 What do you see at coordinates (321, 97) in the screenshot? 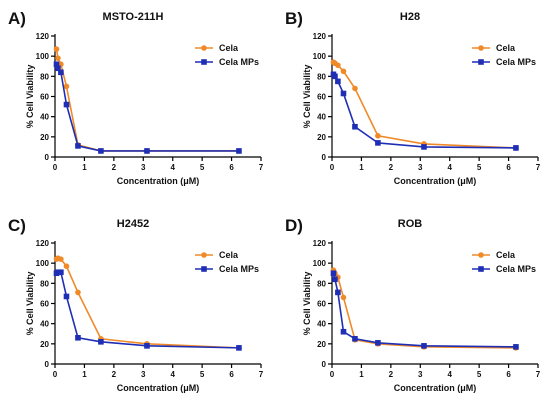
I see `y-tick-label: 60` at bounding box center [321, 97].